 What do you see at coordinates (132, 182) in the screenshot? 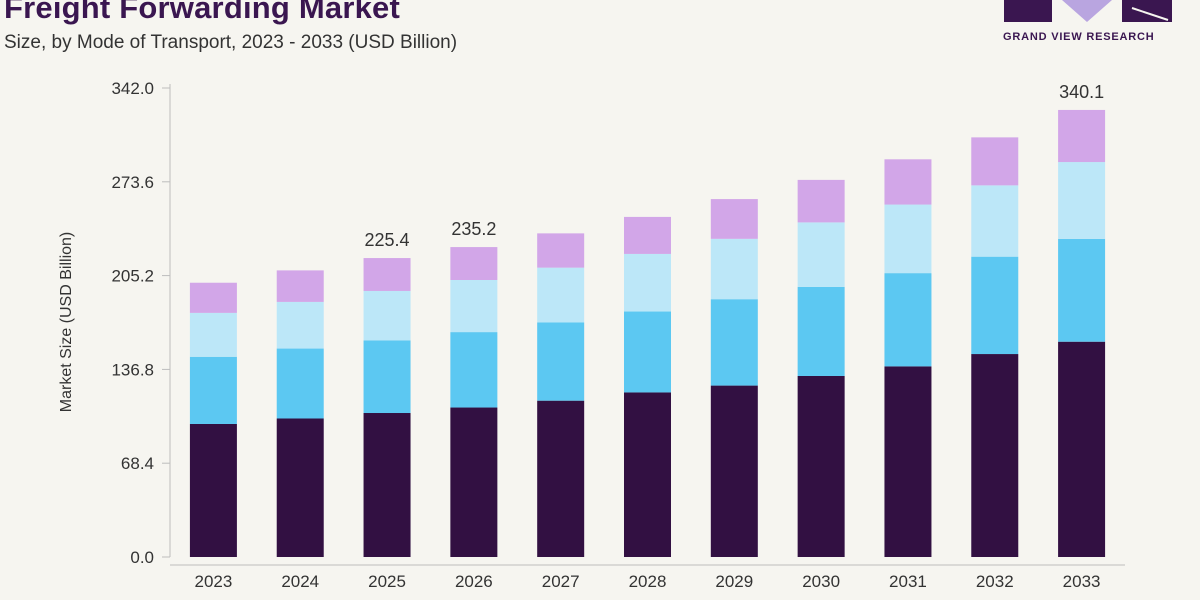
I see `y-tick-label: 273.6` at bounding box center [132, 182].